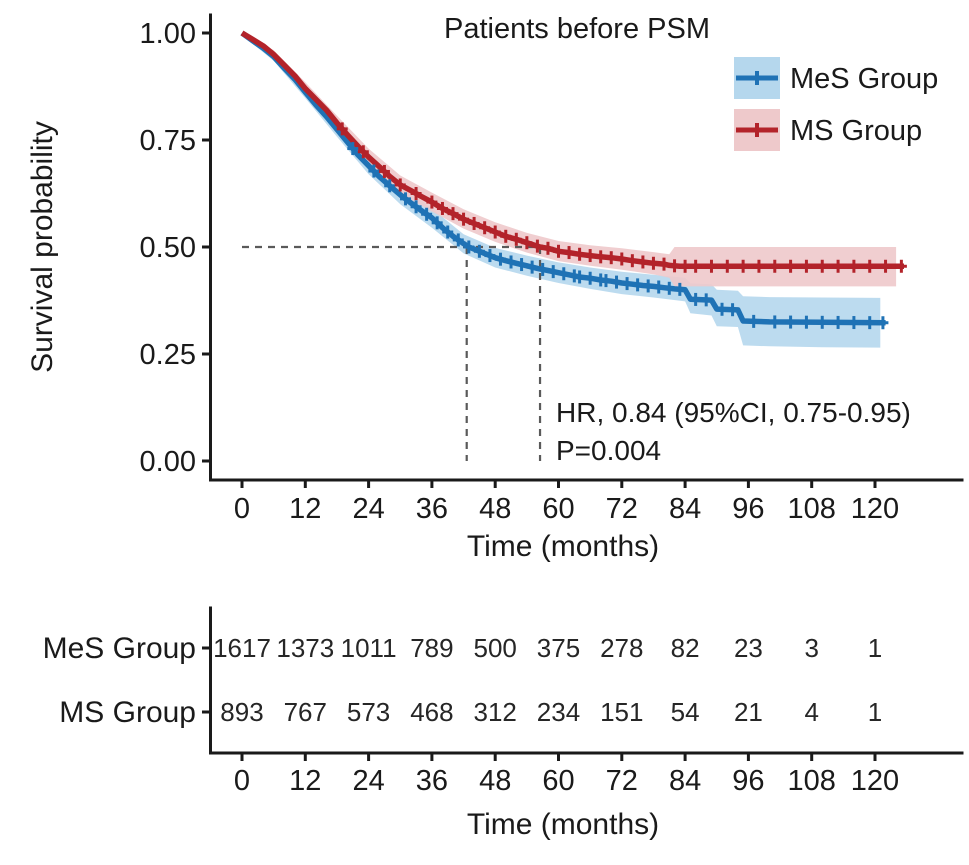  Describe the element at coordinates (432, 509) in the screenshot. I see `x-tick-label: 36` at that location.